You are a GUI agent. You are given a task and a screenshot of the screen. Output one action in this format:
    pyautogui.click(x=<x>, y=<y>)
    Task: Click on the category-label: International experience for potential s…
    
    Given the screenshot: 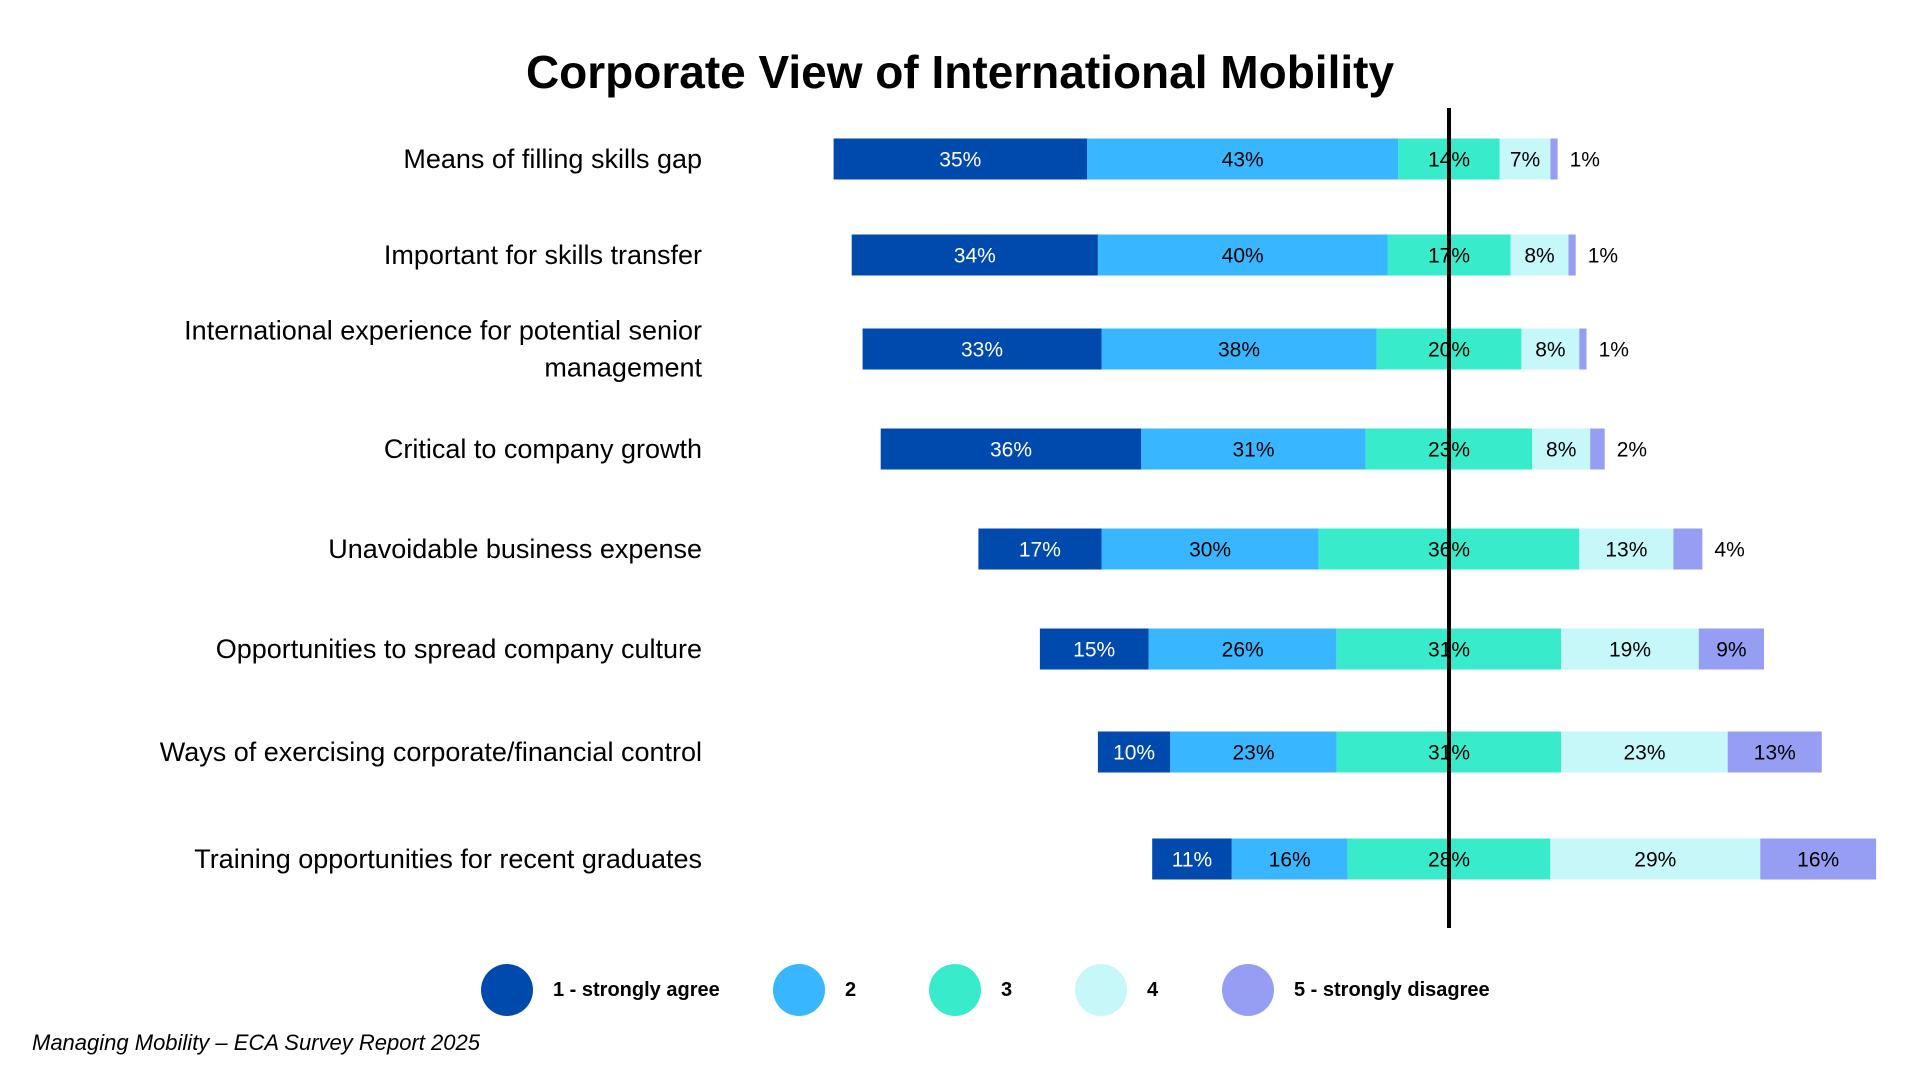 What is the action you would take?
    pyautogui.click(x=443, y=331)
    